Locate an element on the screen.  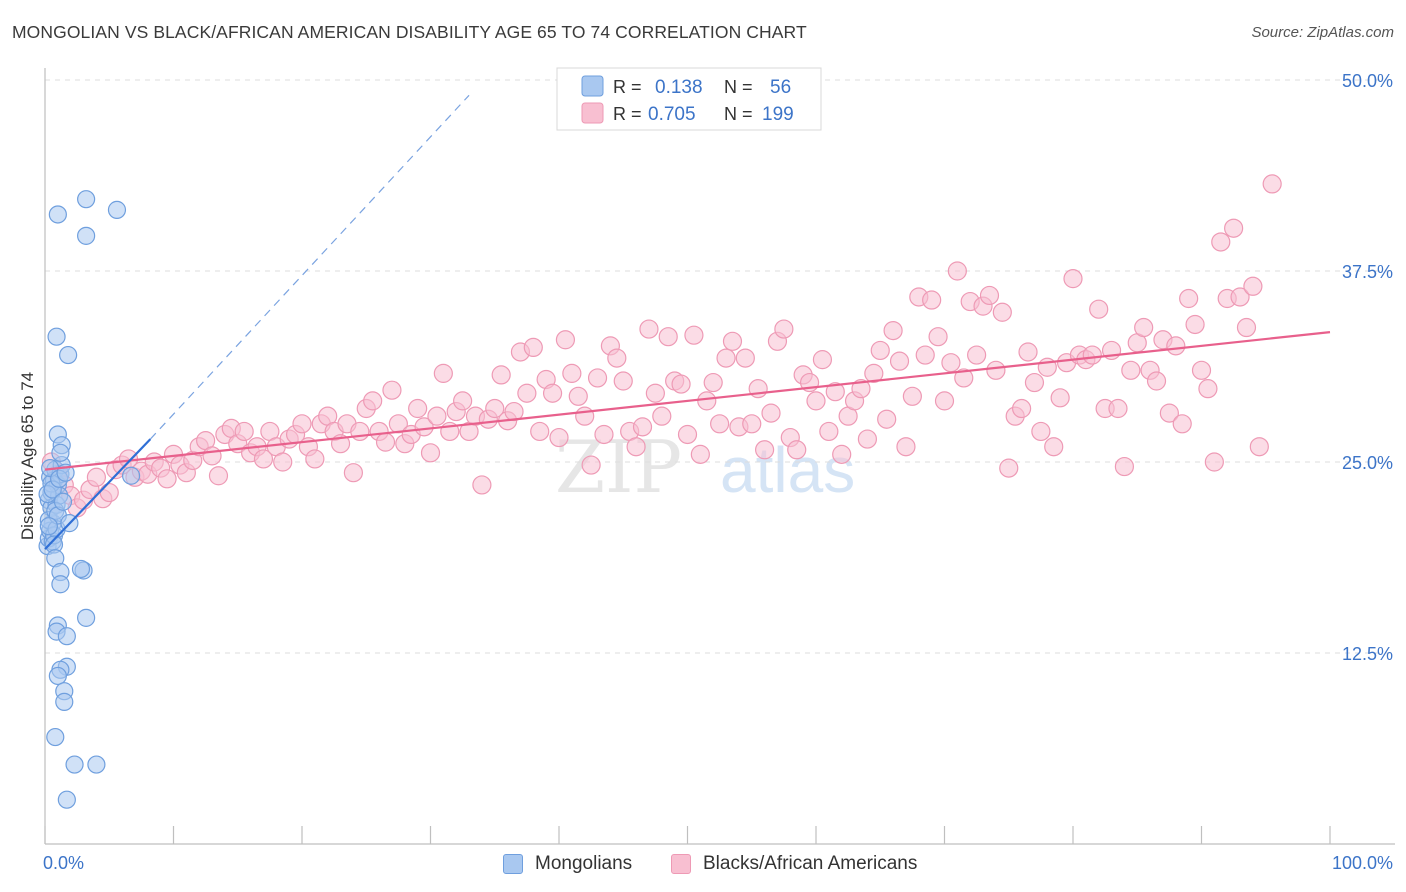
legend-label-mongolians: Mongolians is located at coordinates (584, 863).